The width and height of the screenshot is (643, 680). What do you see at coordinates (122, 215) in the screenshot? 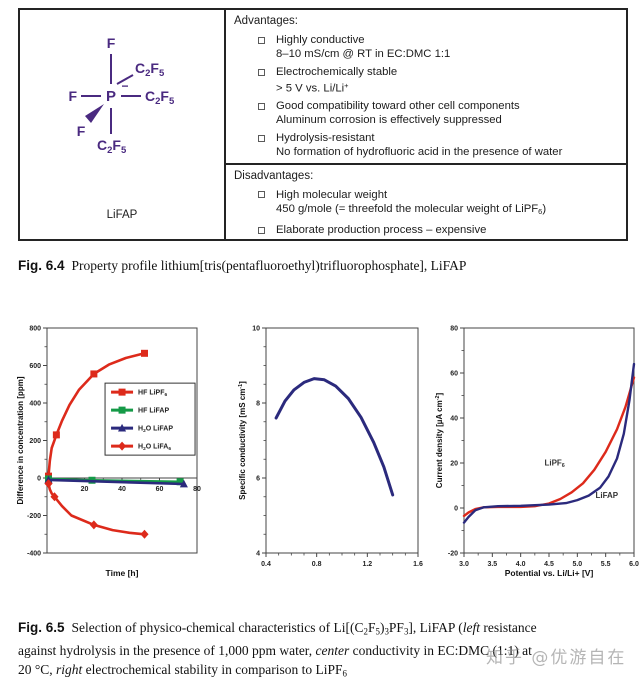
I see `compound-label: LiFAP` at bounding box center [122, 215].